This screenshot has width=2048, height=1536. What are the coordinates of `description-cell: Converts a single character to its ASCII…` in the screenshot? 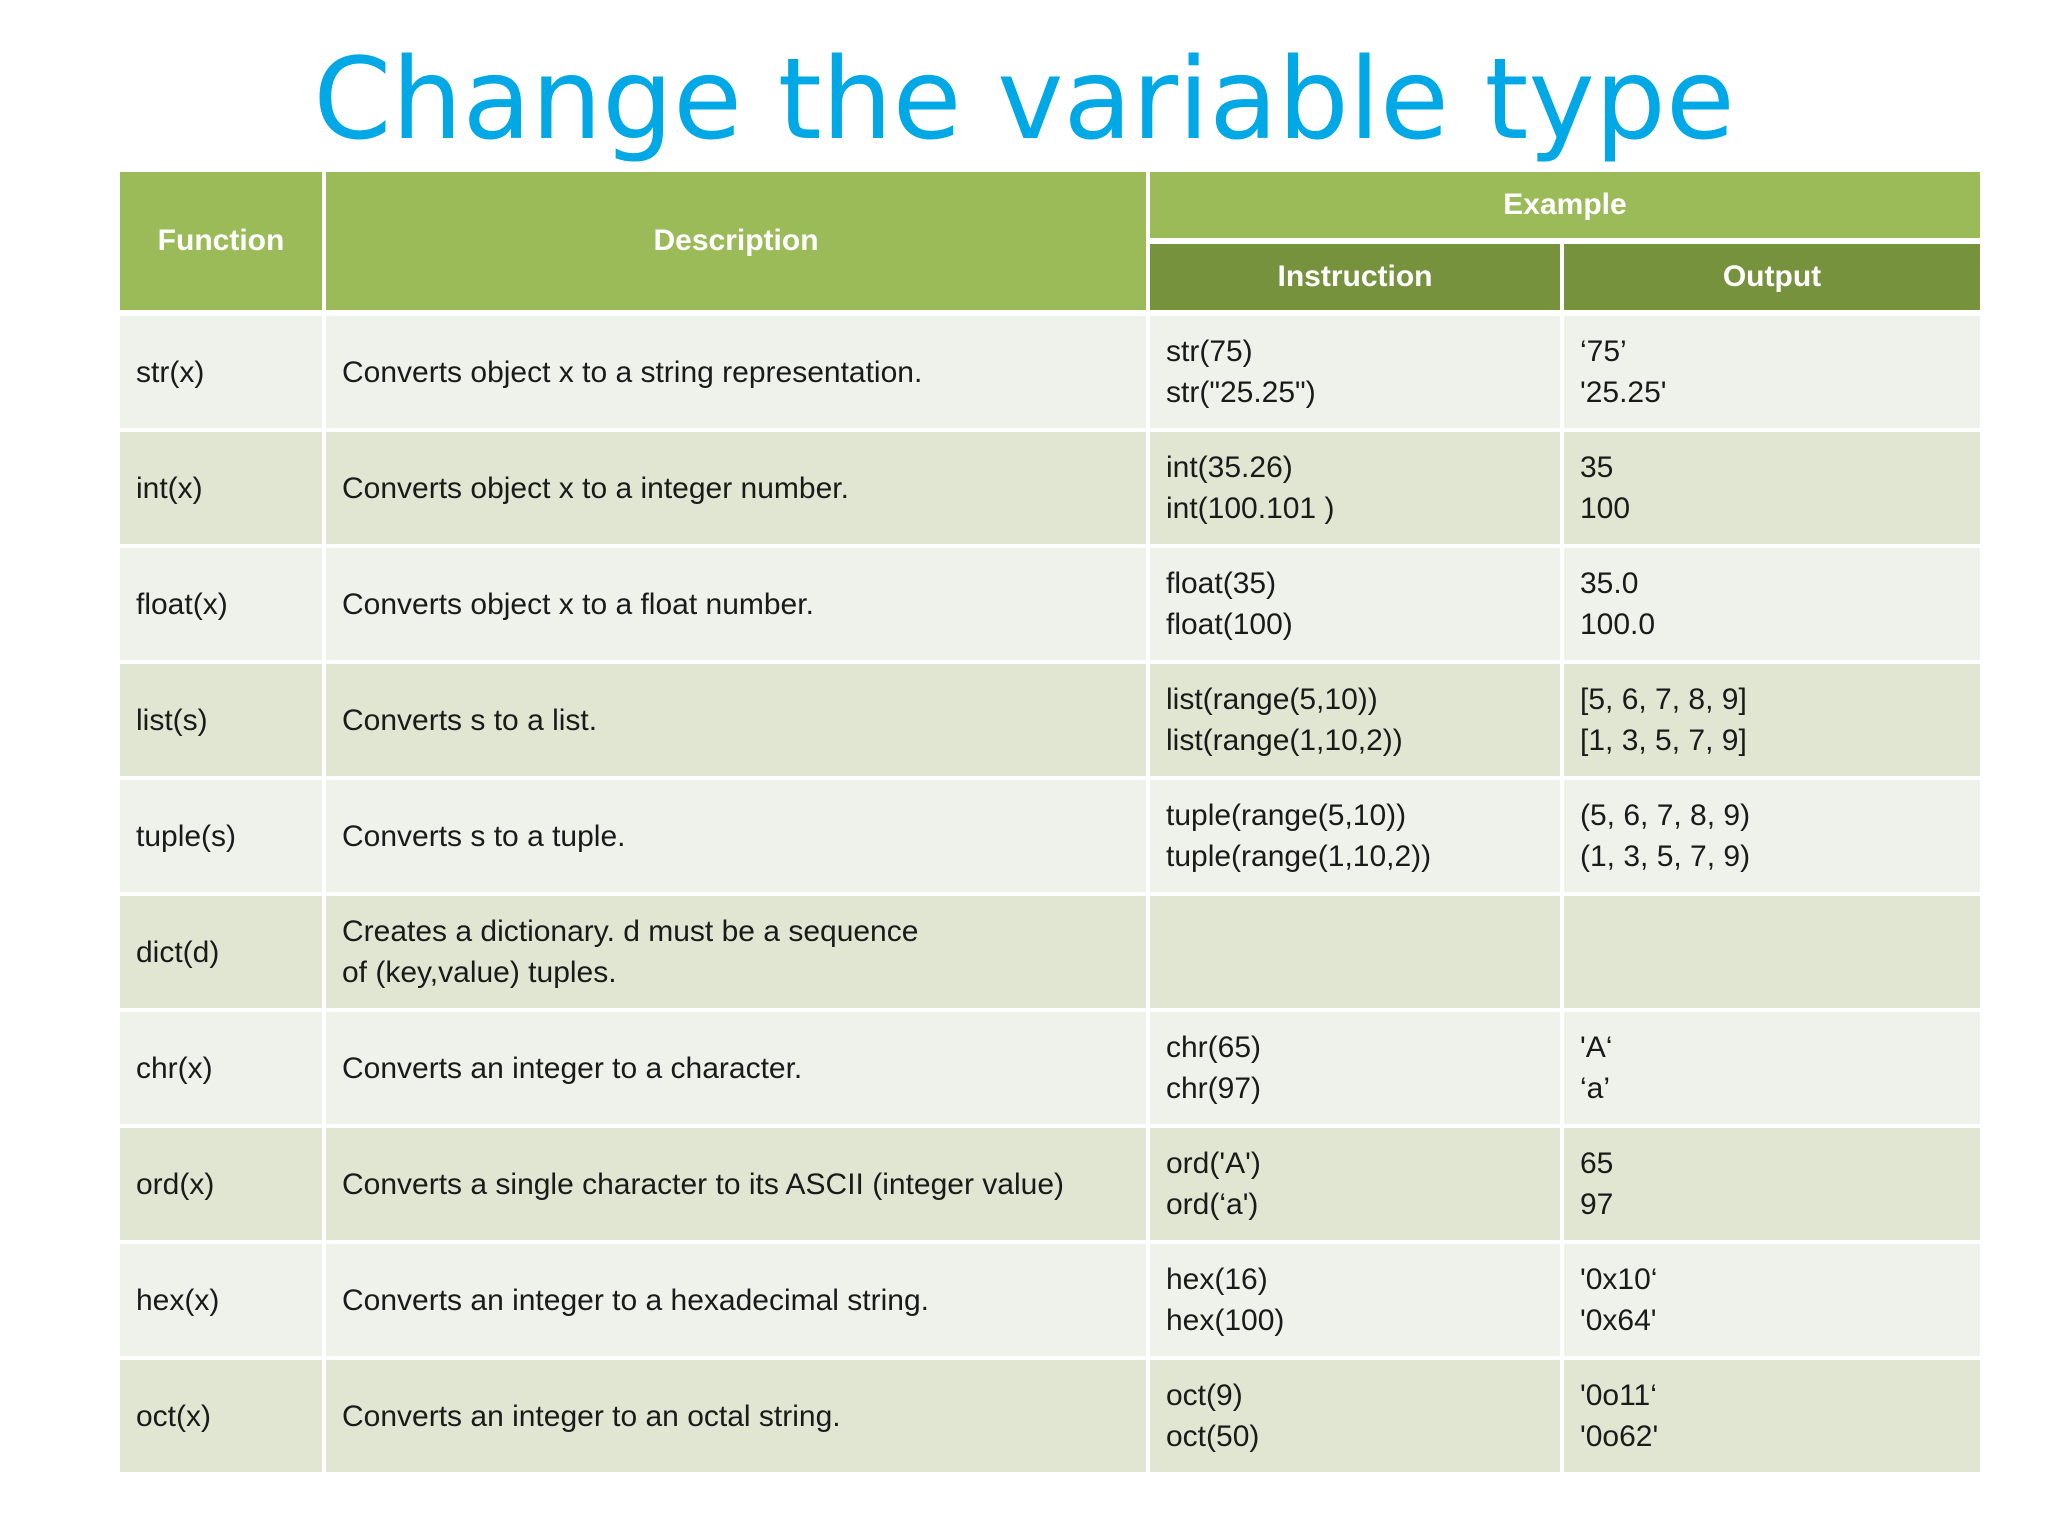 It's located at (738, 1186).